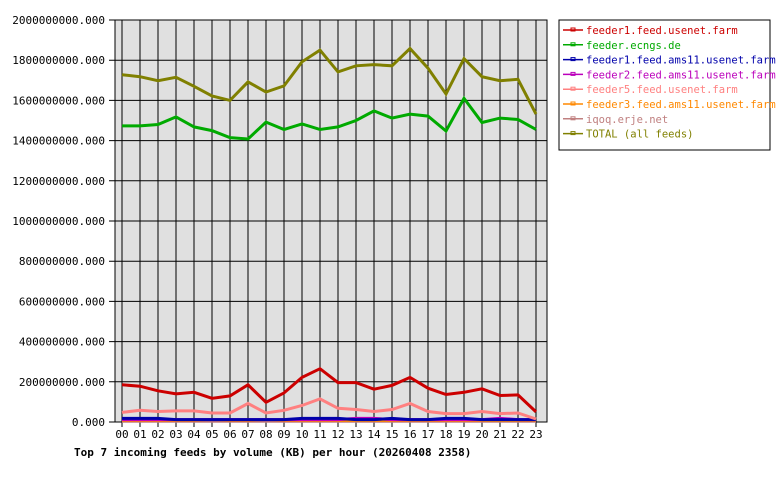 This screenshot has width=780, height=480. Describe the element at coordinates (633, 46) in the screenshot. I see `legend-label: feeder.ecngs.de` at that location.